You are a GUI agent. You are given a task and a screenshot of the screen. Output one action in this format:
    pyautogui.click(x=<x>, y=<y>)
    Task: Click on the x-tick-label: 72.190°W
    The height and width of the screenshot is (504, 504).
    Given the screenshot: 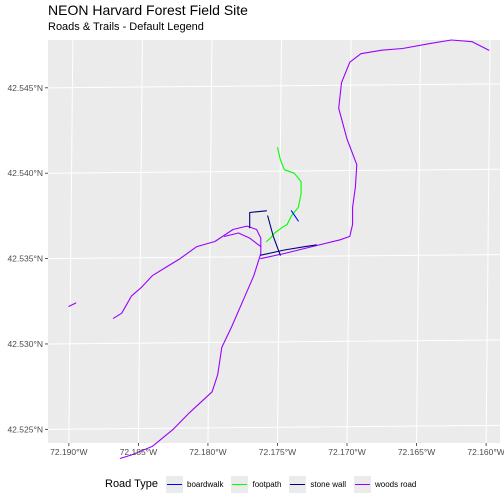 What is the action you would take?
    pyautogui.click(x=68, y=452)
    